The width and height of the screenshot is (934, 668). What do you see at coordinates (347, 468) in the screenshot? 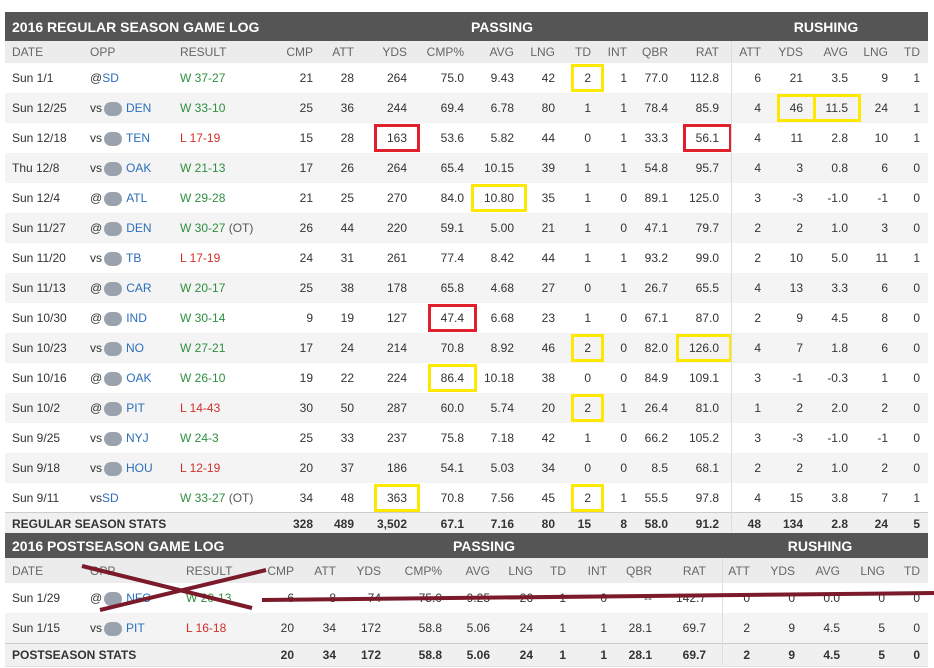
I see `stat-value: 37` at bounding box center [347, 468].